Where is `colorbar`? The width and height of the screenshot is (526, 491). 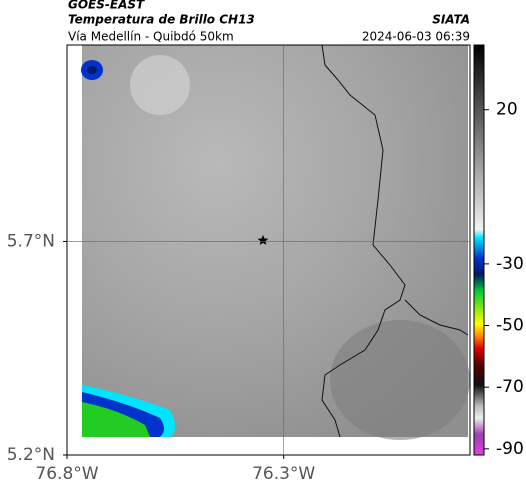 colorbar is located at coordinates (479, 250).